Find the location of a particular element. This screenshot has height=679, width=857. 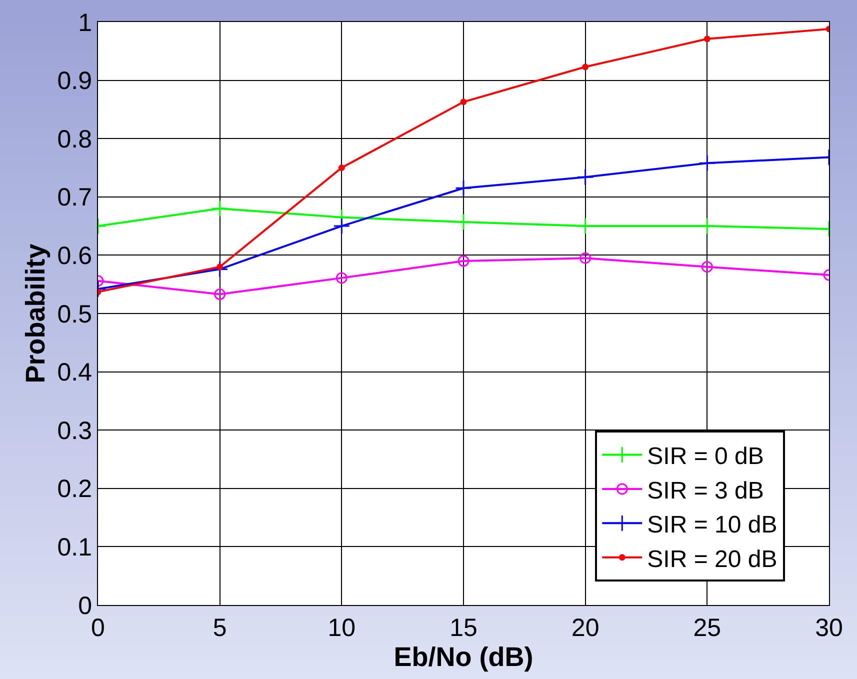

legend-label: SIR = 0 dB is located at coordinates (705, 456).